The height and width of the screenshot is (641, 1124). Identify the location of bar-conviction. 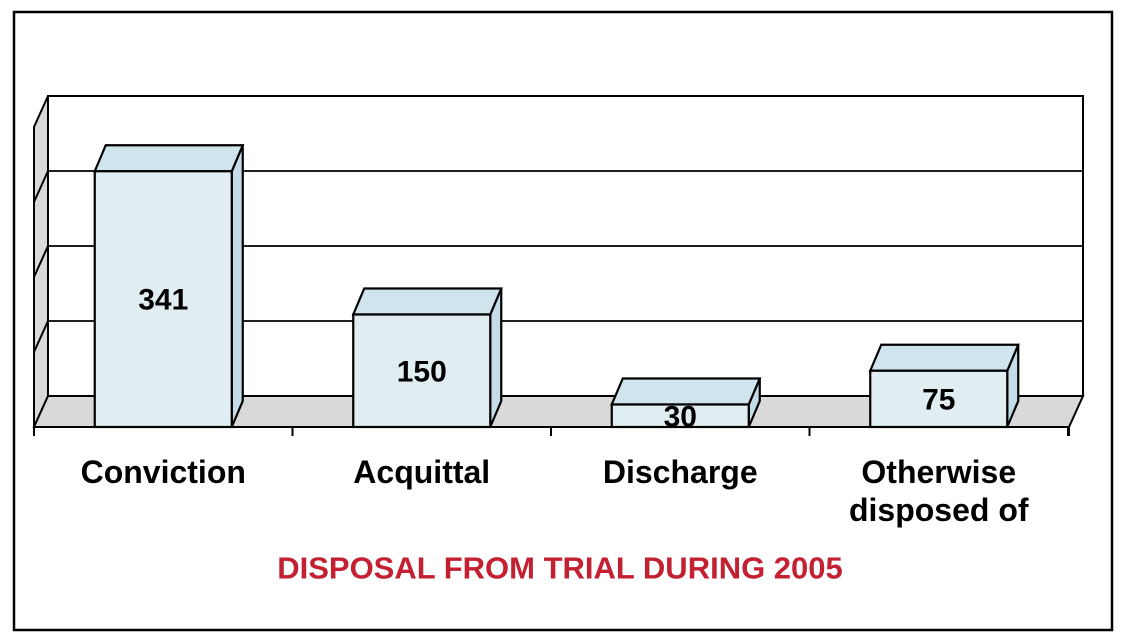
(163, 299).